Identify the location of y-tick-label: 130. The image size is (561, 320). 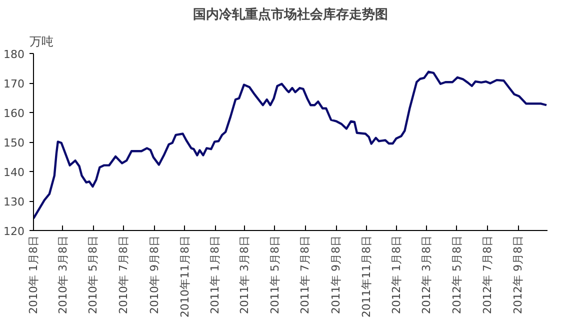
(14, 202).